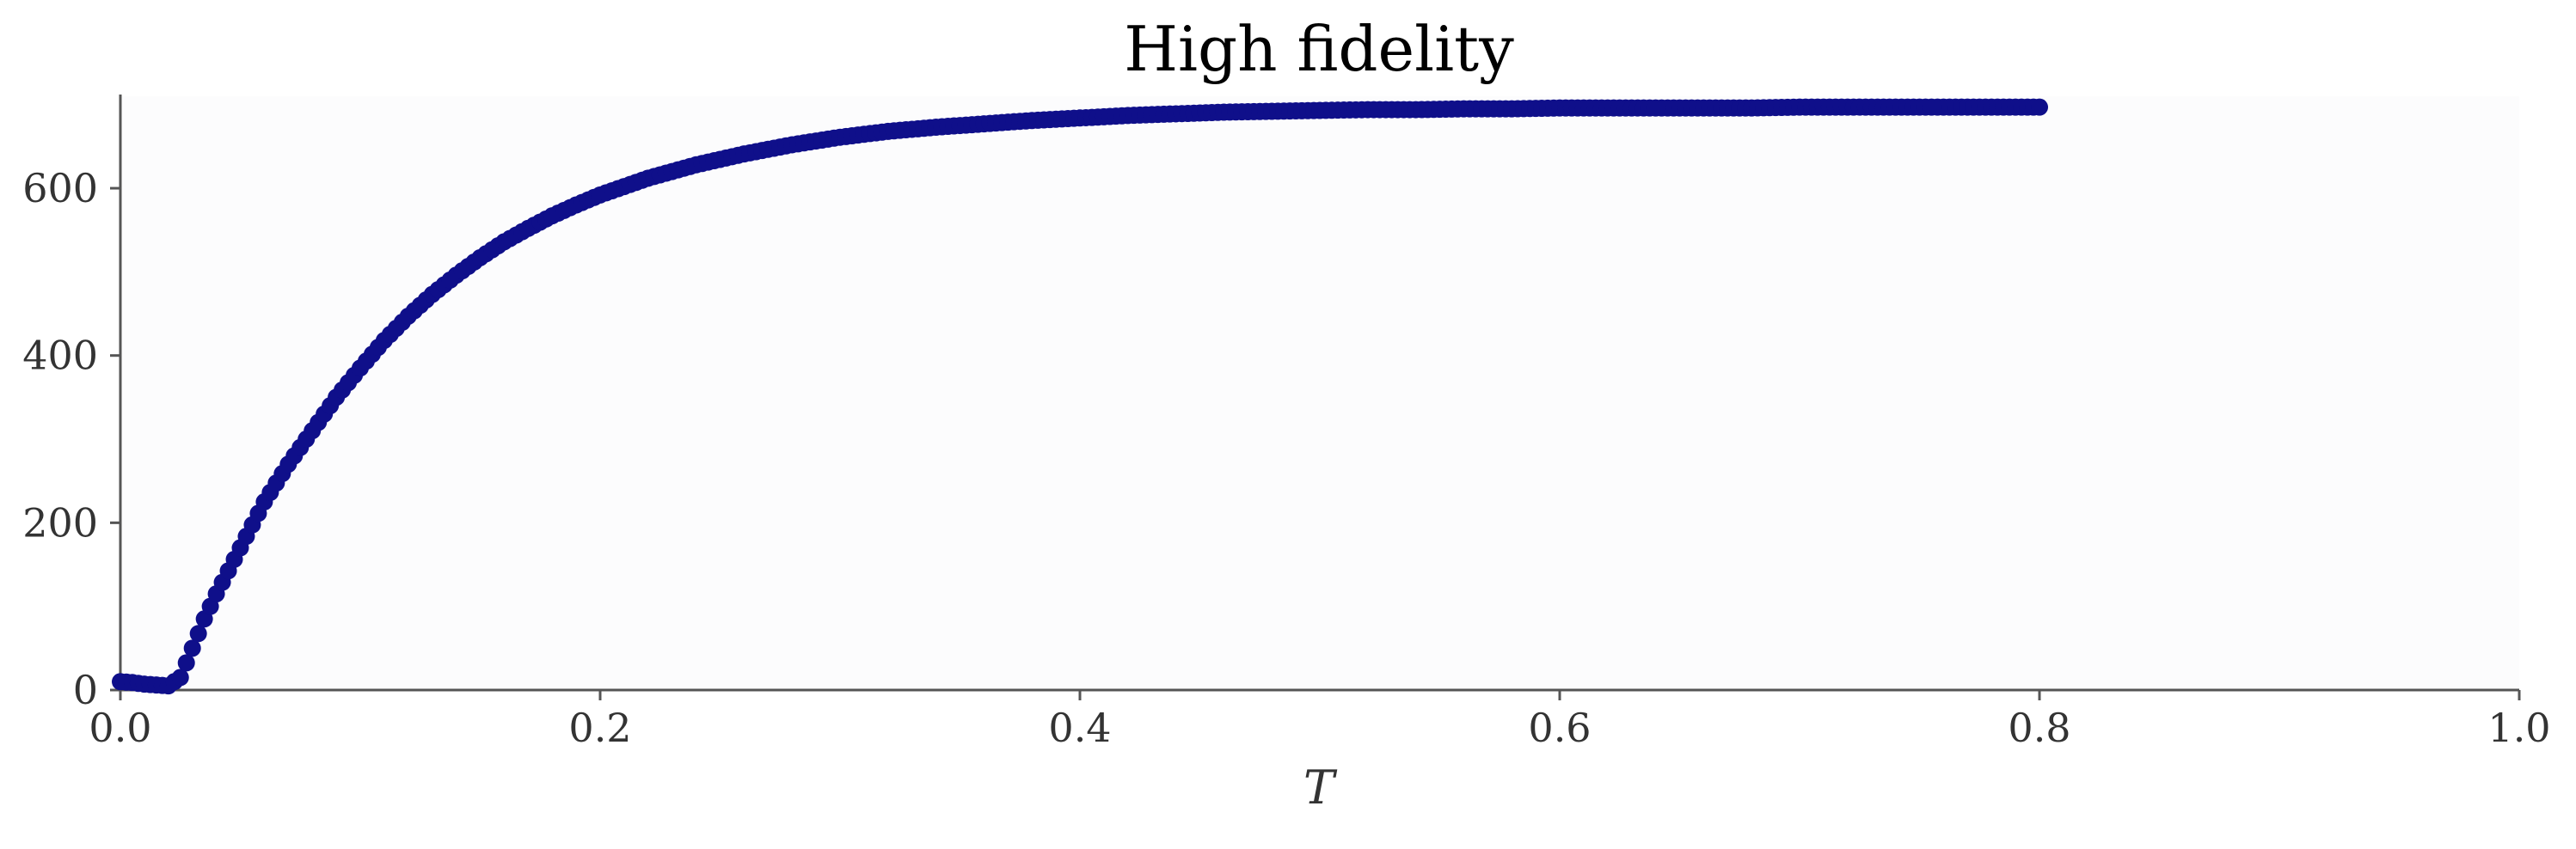 This screenshot has width=2576, height=849. I want to click on x-tick-label: 0.4, so click(1079, 728).